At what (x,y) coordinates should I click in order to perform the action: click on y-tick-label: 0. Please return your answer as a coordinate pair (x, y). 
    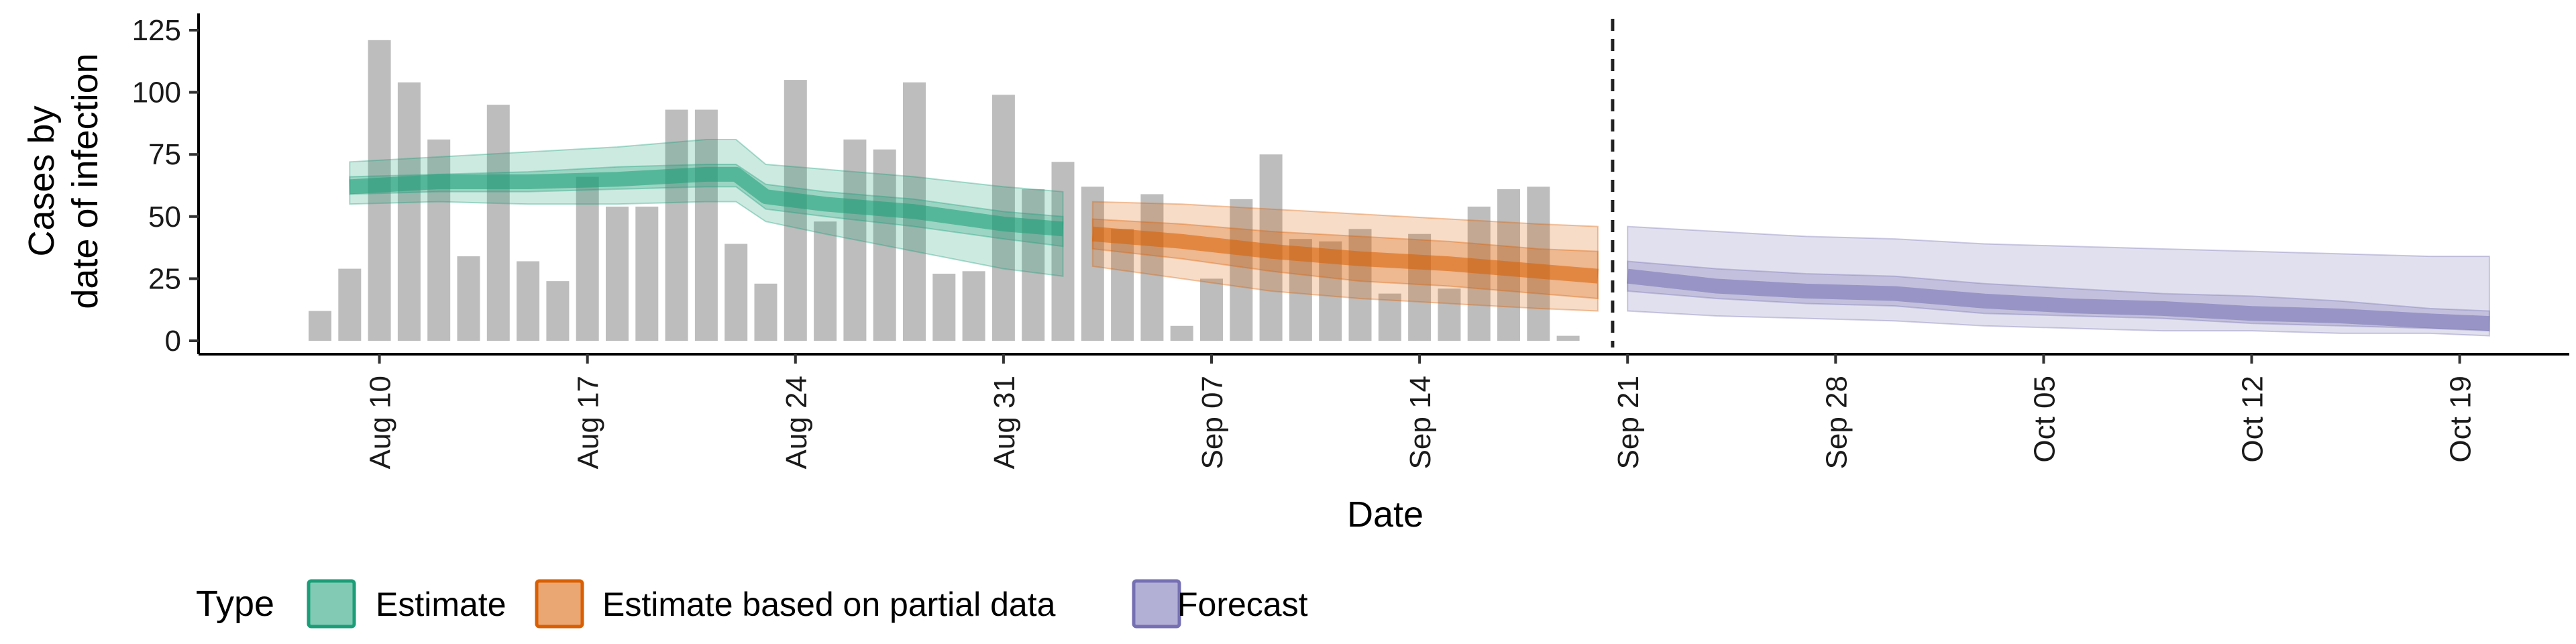
    Looking at the image, I should click on (173, 341).